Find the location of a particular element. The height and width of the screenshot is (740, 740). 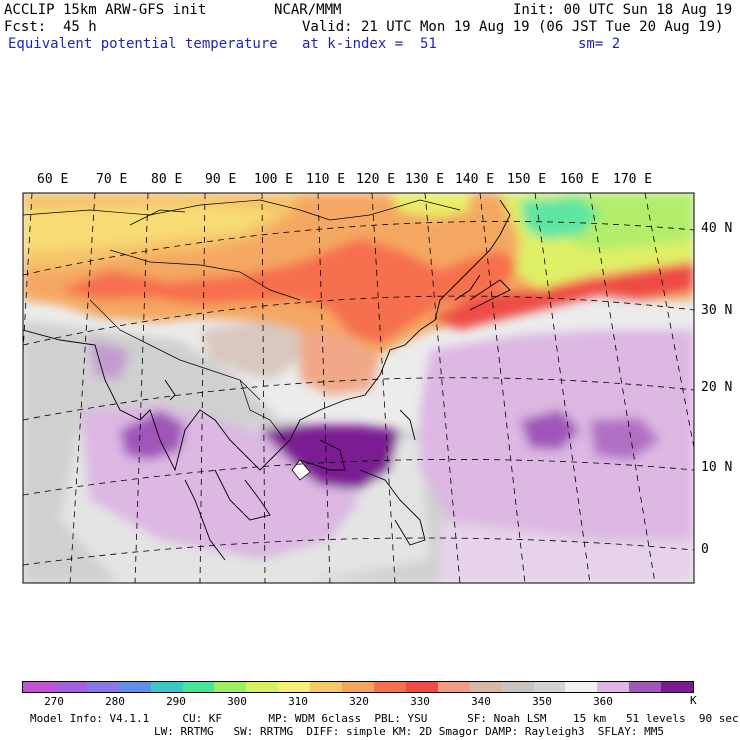

field-name: Equivalent potential temperature is located at coordinates (143, 44).